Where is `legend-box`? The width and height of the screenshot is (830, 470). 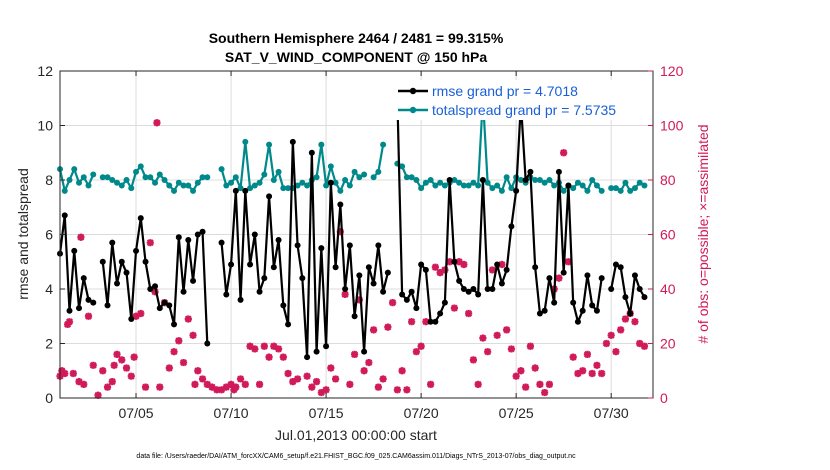
legend-box is located at coordinates (520, 100).